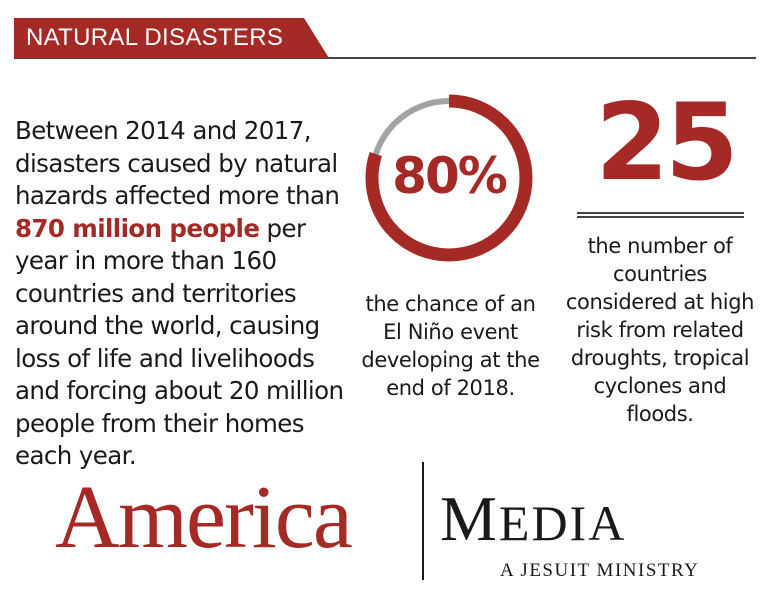 This screenshot has width=765, height=595. I want to click on logo-tagline: A JESUIT MINISTRY, so click(600, 570).